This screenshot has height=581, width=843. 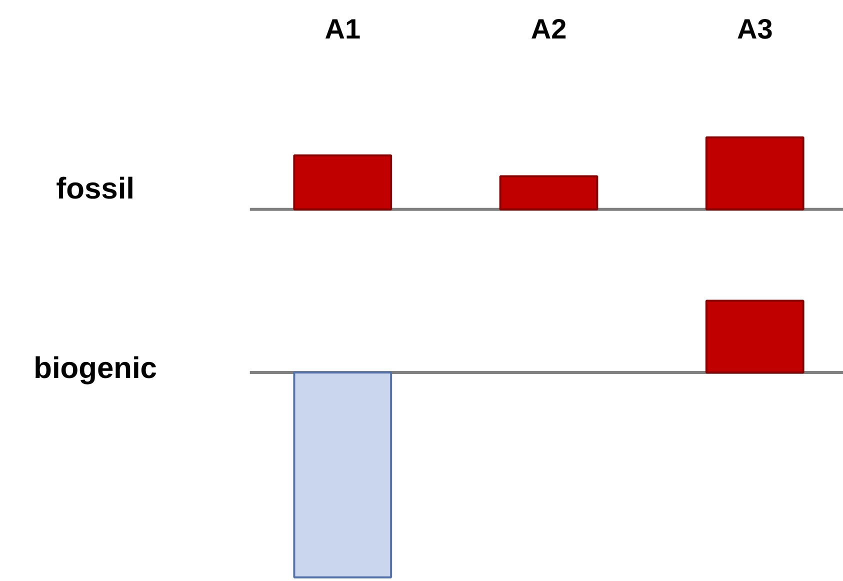 I want to click on y-axis-title: fossil, so click(x=95, y=189).